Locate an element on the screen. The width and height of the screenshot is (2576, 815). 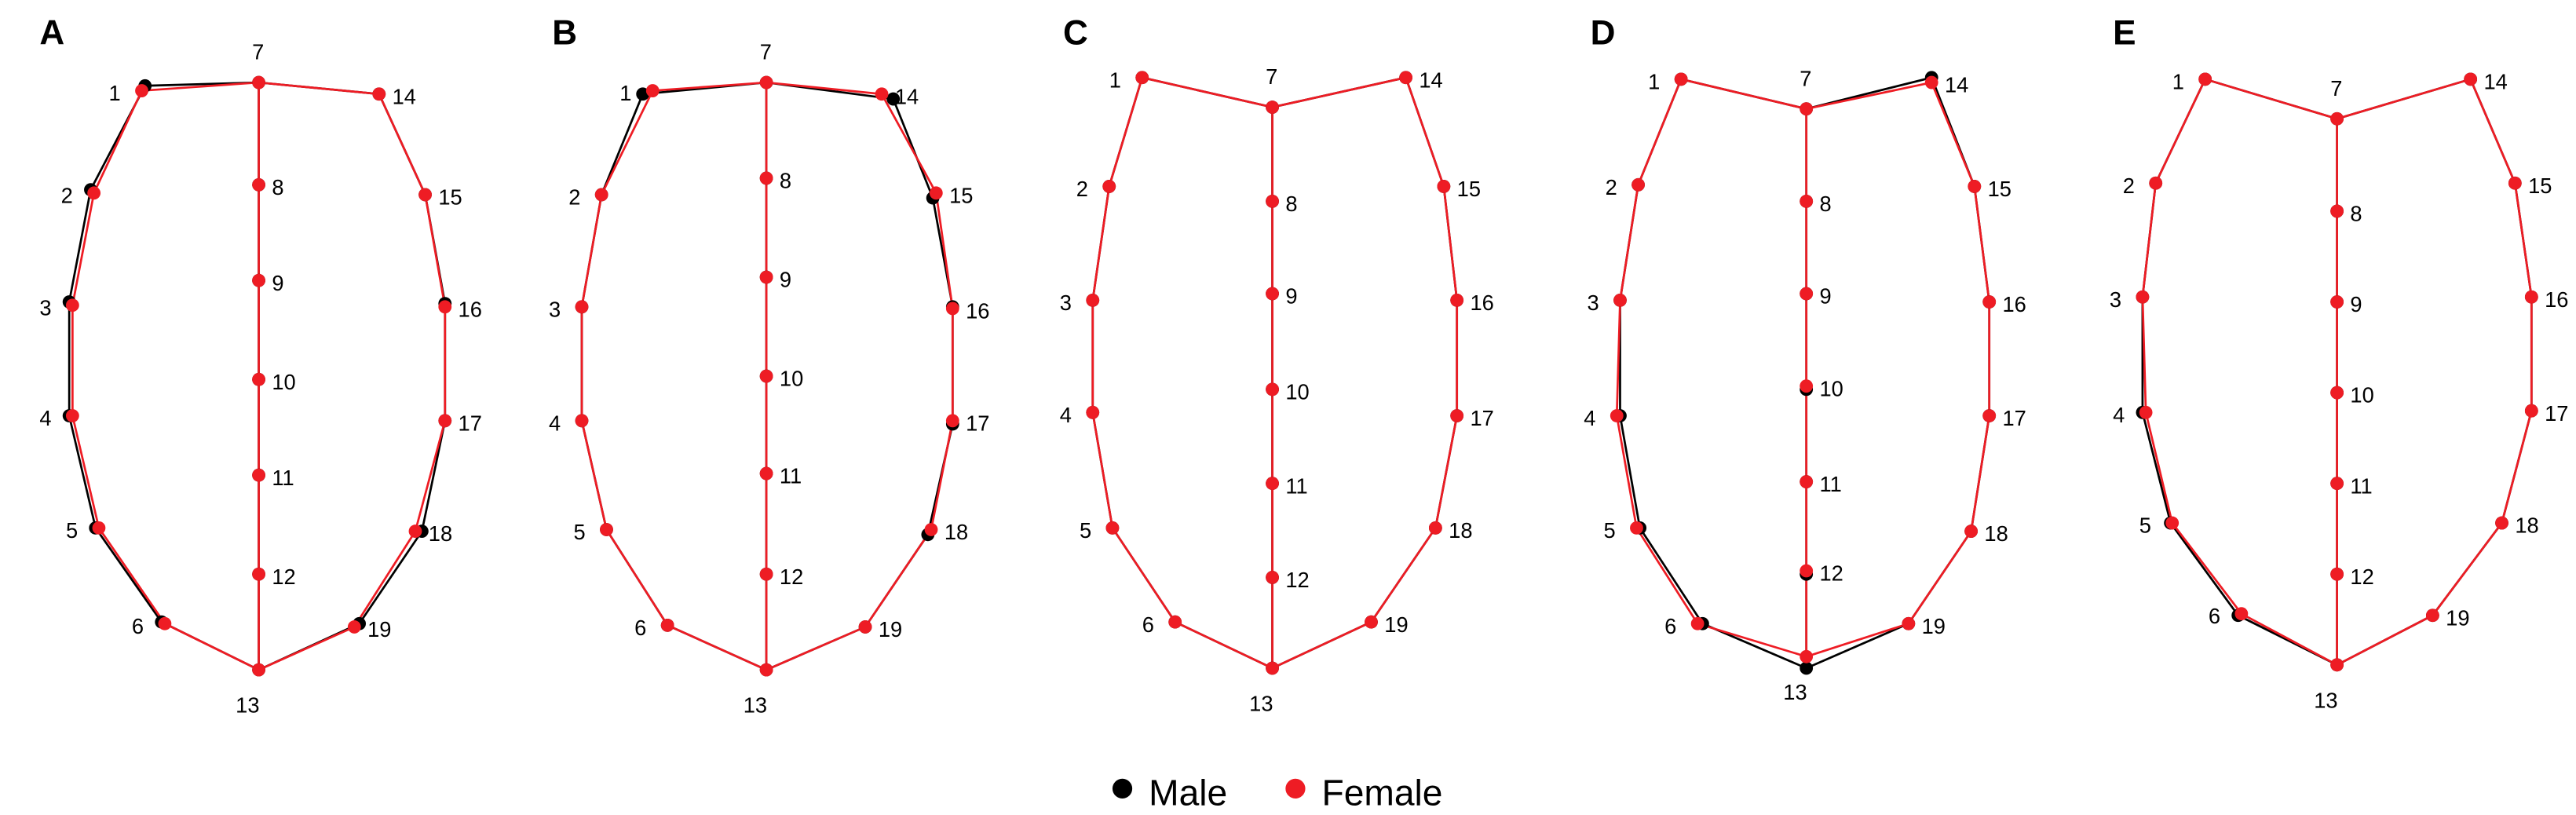
legend-male-marker is located at coordinates (1122, 788).